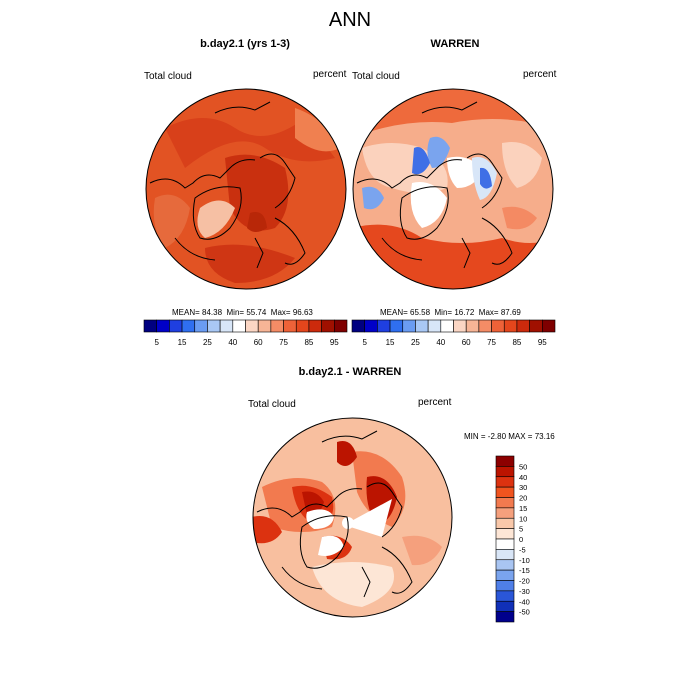  I want to click on panel2-map-boundary, so click(453, 189).